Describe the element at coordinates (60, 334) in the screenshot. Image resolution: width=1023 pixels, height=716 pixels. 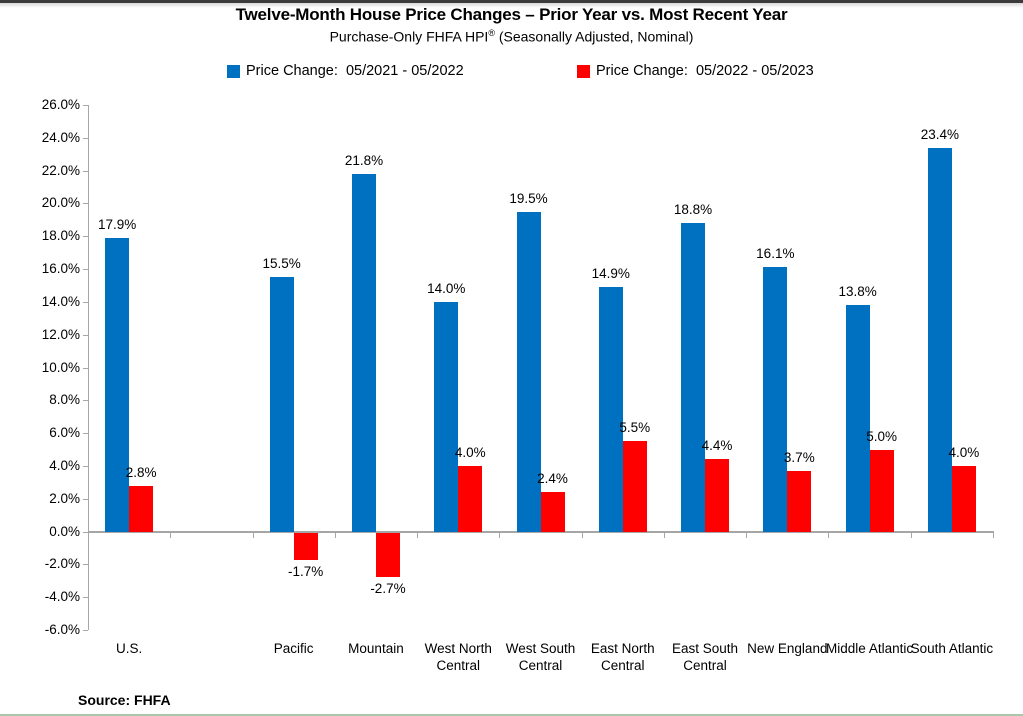
I see `y-tick-label: 12.0%` at that location.